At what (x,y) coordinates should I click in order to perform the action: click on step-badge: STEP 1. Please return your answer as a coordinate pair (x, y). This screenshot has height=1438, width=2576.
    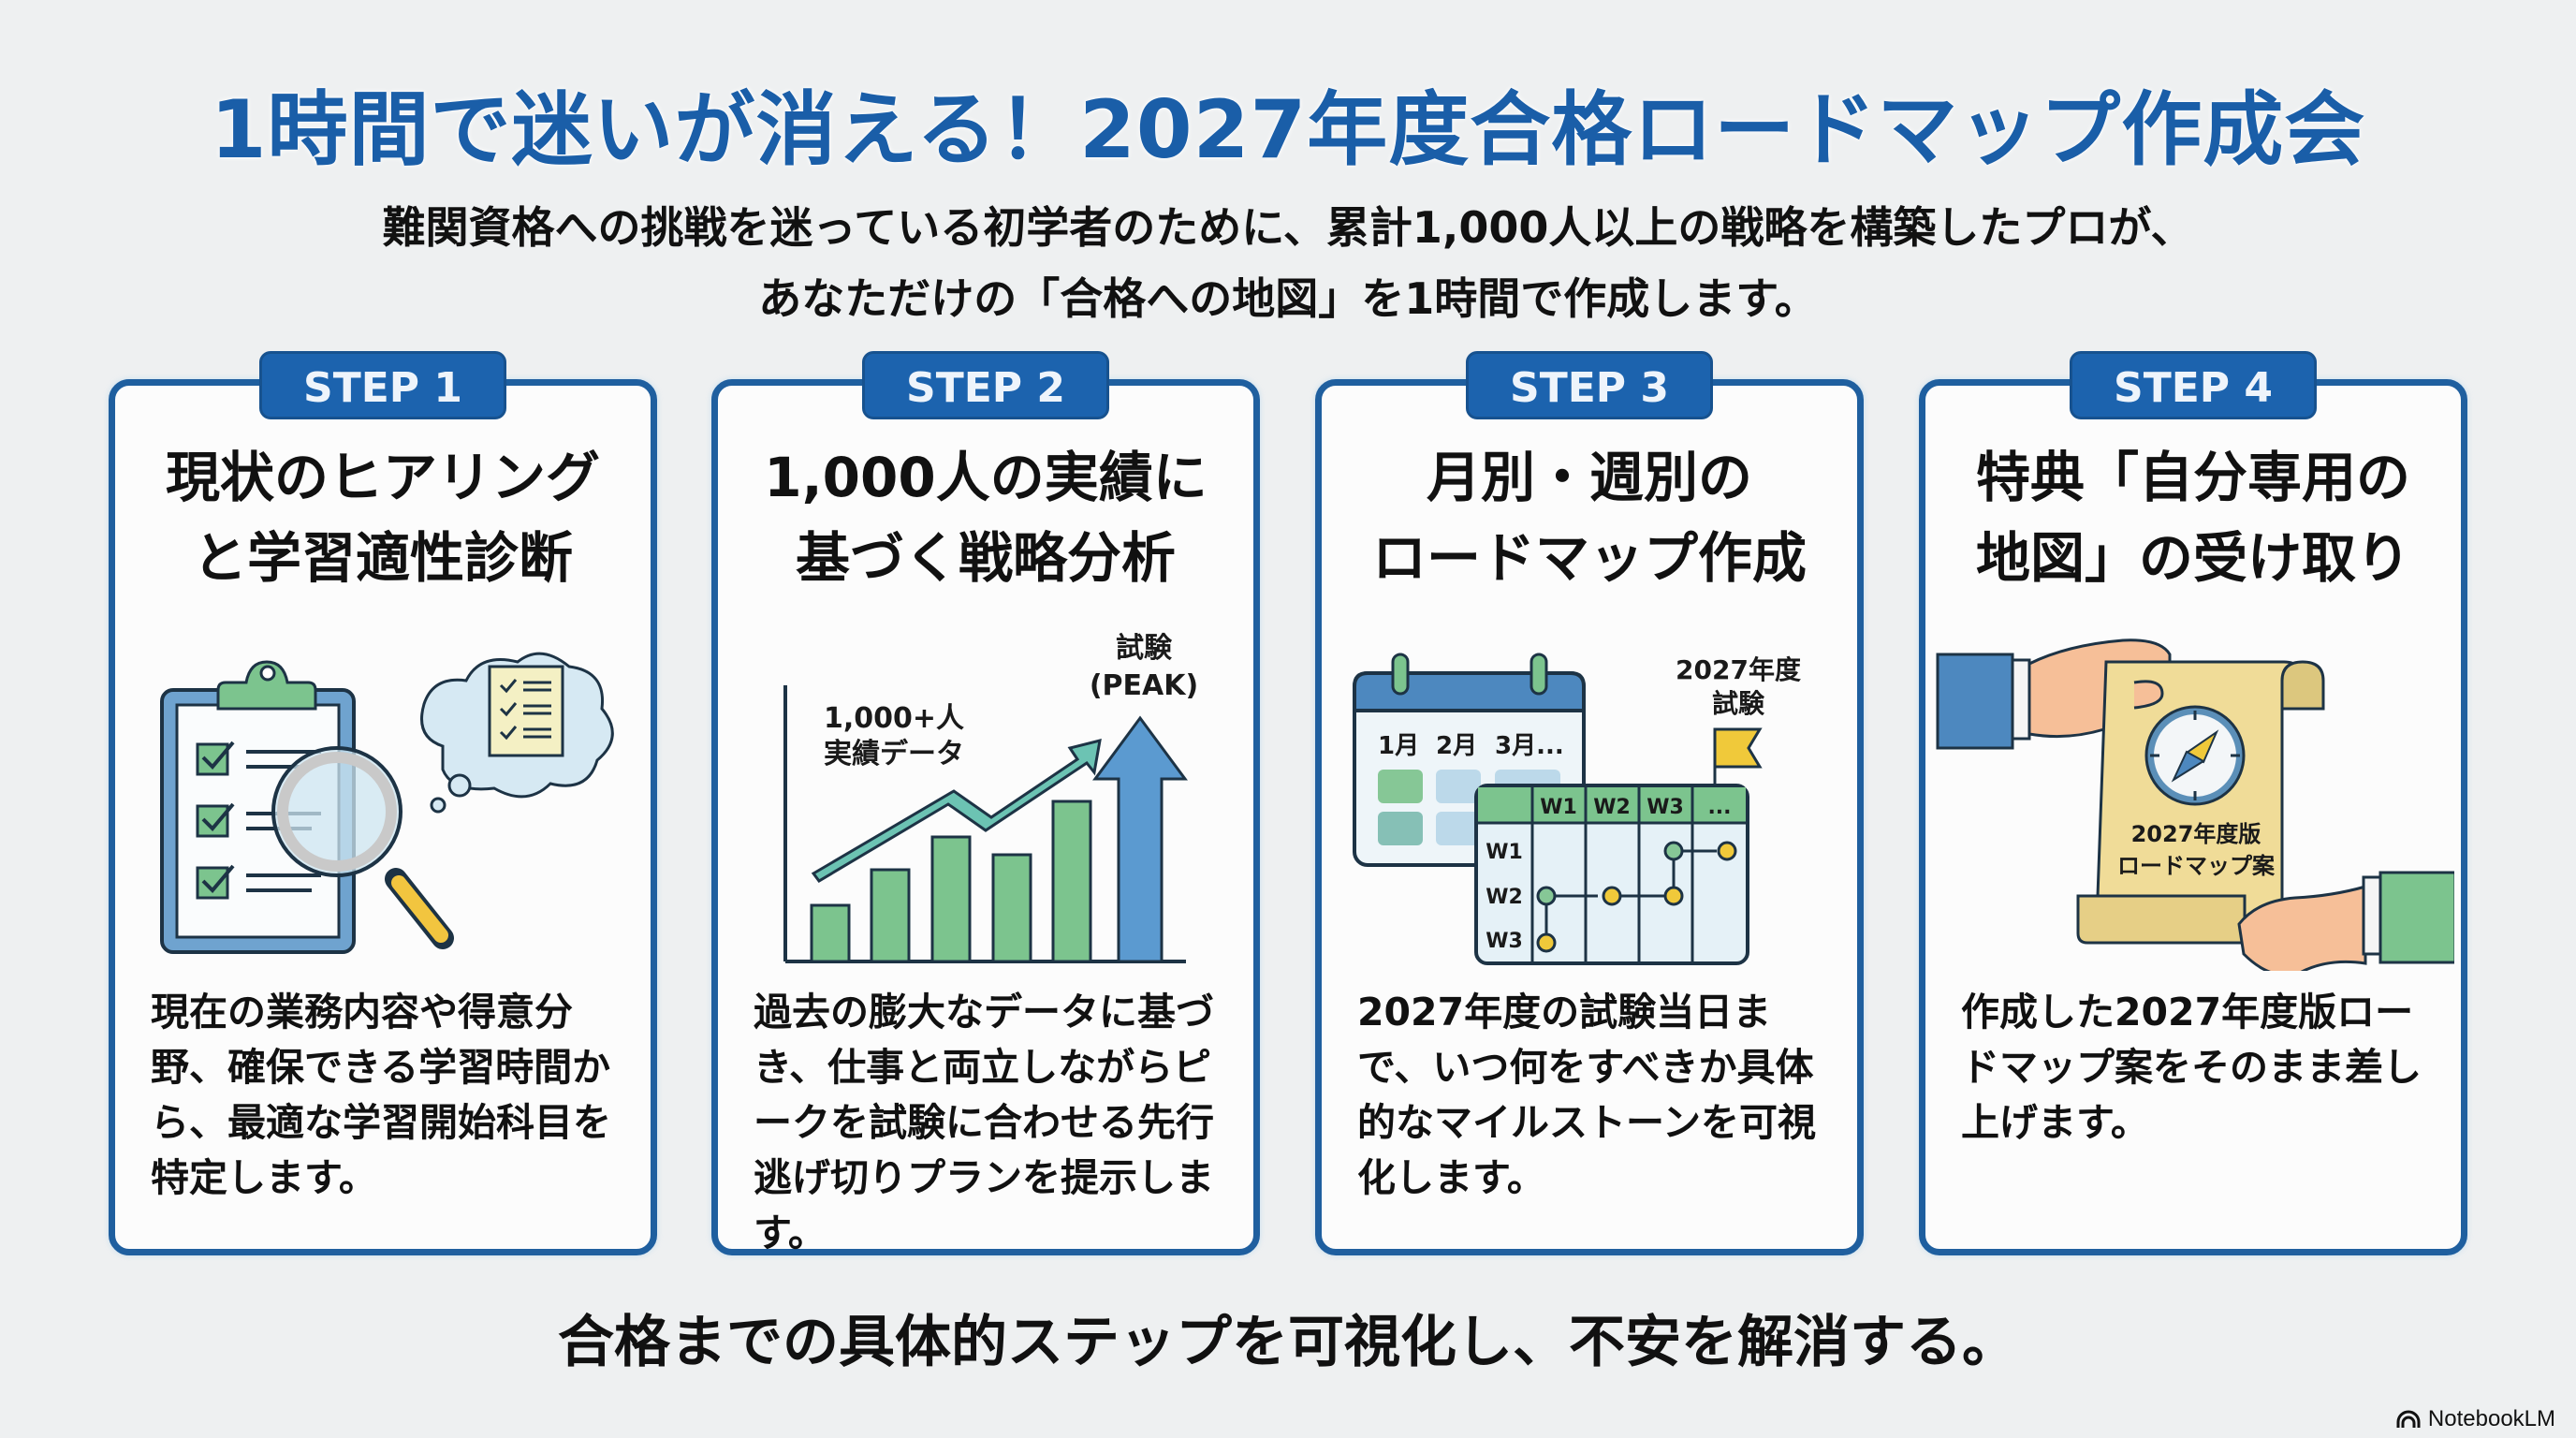
    Looking at the image, I should click on (382, 385).